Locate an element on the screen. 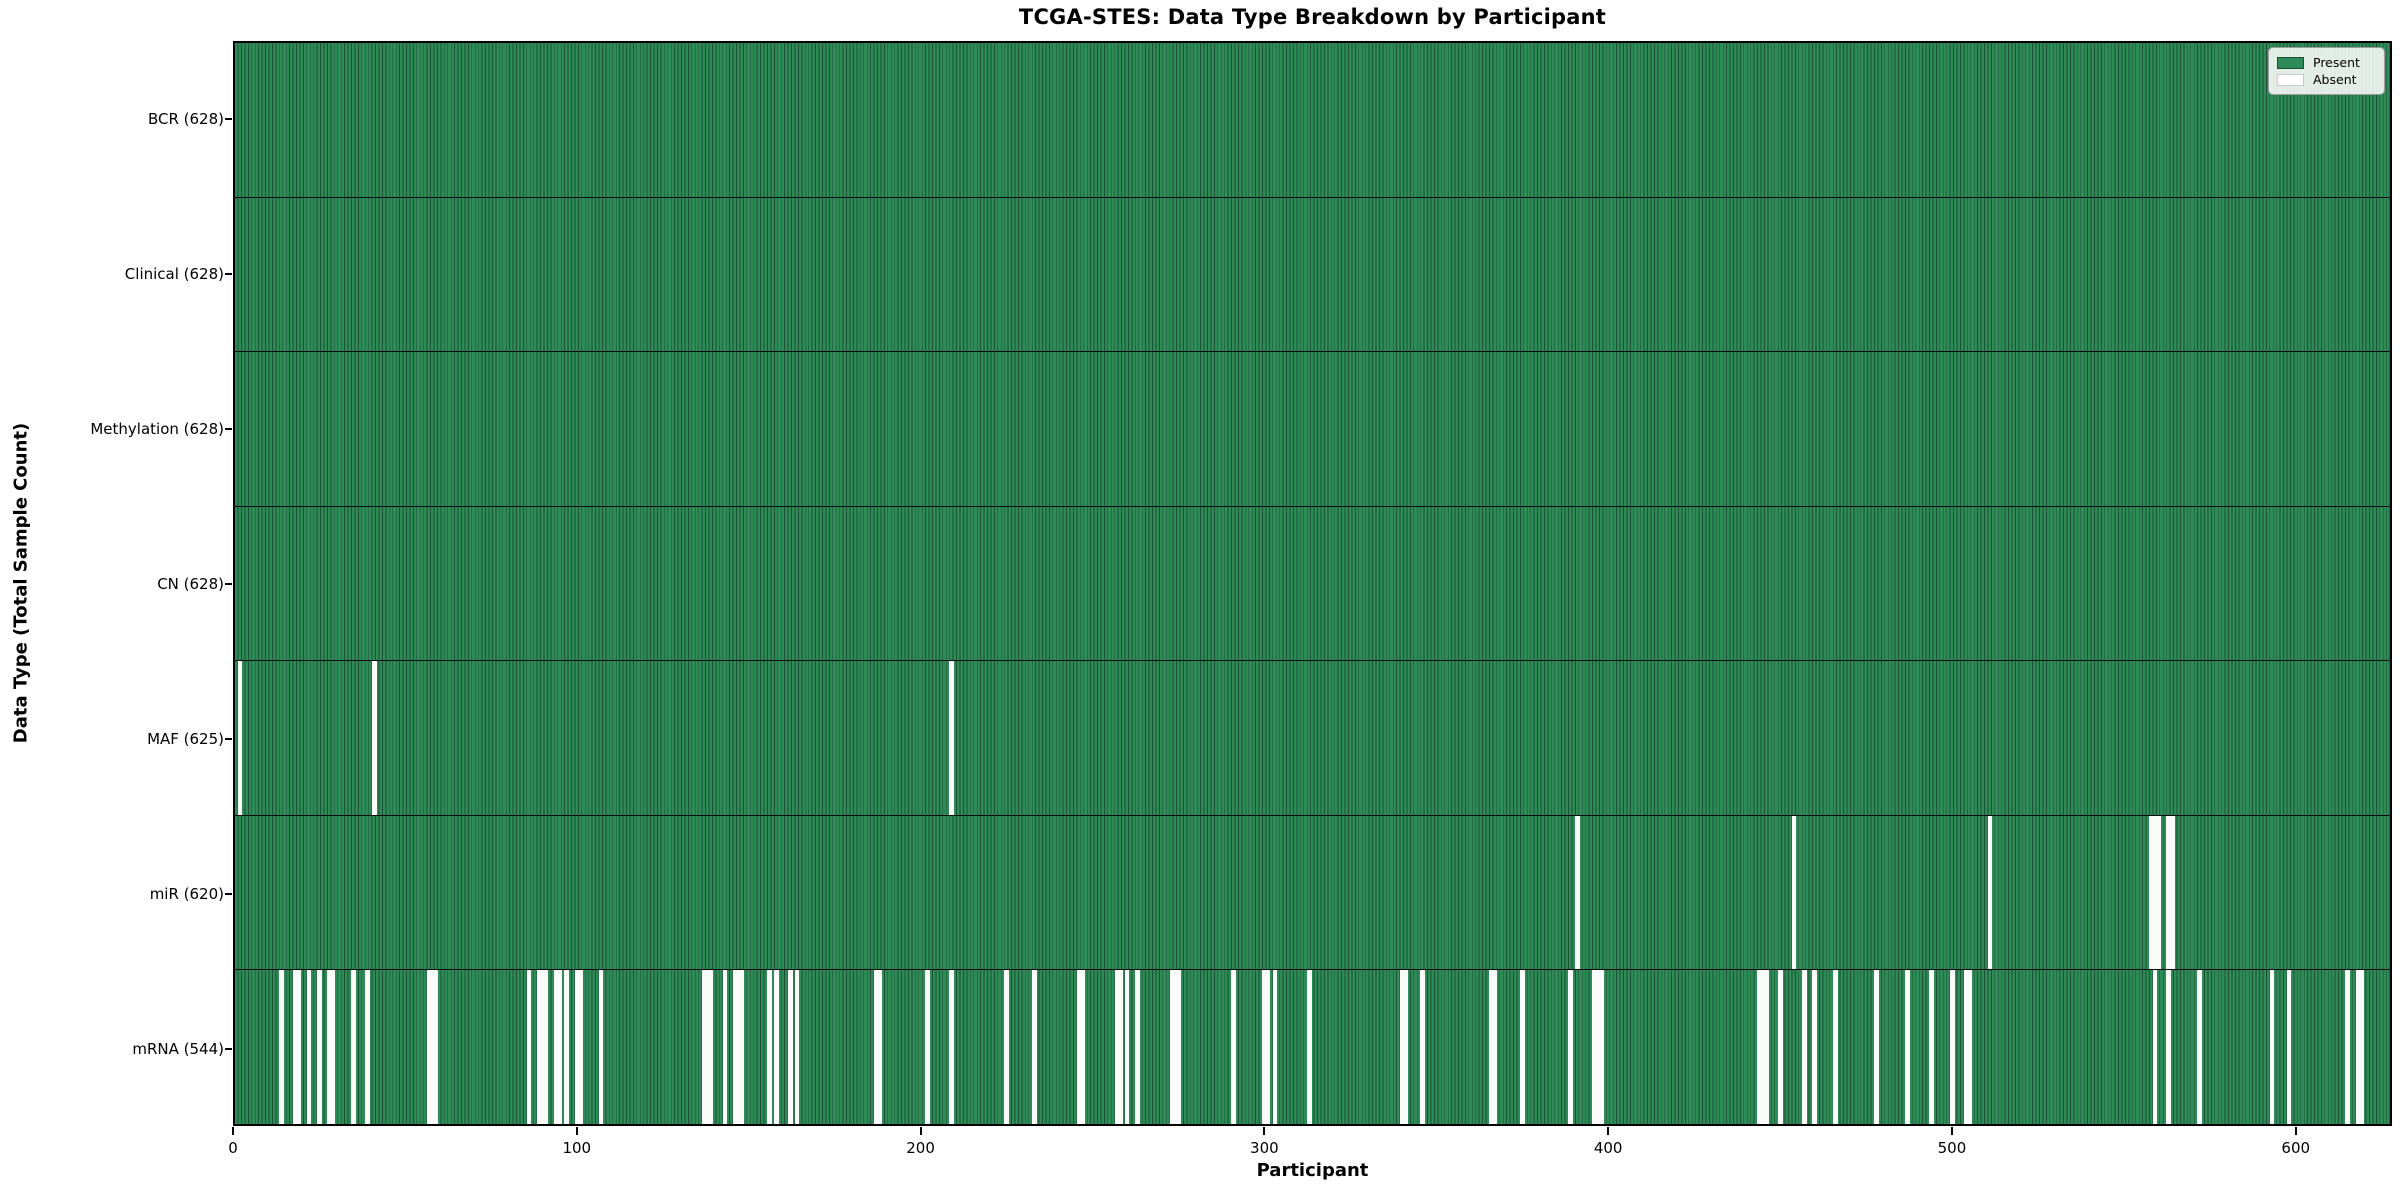 The width and height of the screenshot is (2400, 1200). legend: Present Absent is located at coordinates (2326, 71).